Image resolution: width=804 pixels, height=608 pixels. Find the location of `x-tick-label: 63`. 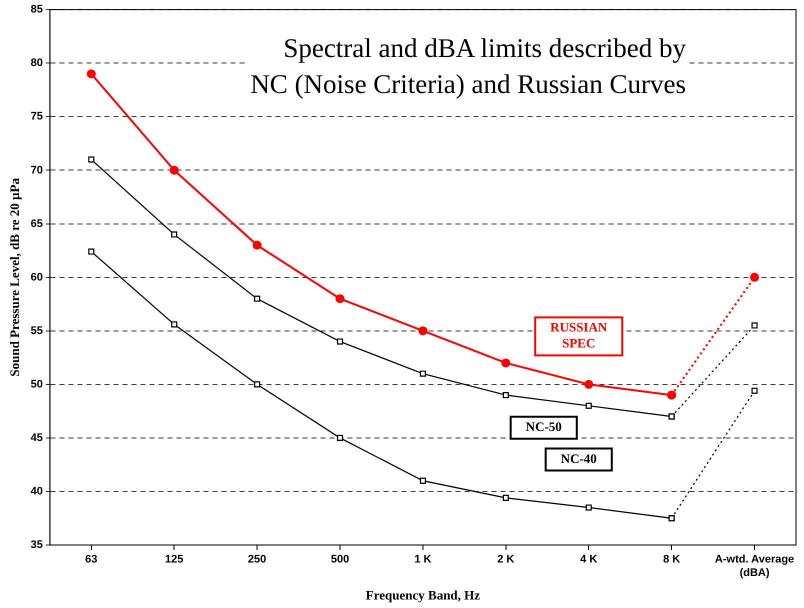

x-tick-label: 63 is located at coordinates (91, 560).